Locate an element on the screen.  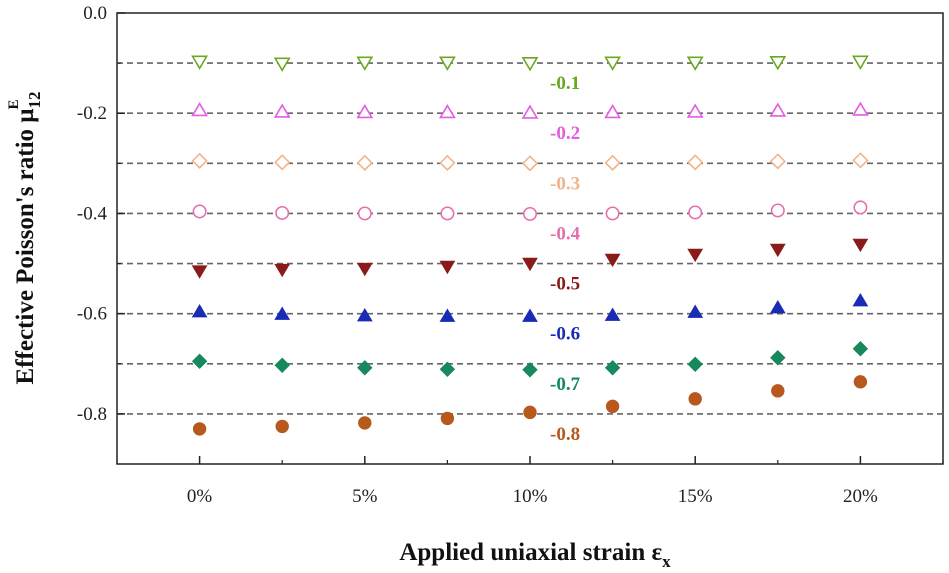
svg-text: Effective Poisson's ratio μ12E is located at coordinates (25, 238).